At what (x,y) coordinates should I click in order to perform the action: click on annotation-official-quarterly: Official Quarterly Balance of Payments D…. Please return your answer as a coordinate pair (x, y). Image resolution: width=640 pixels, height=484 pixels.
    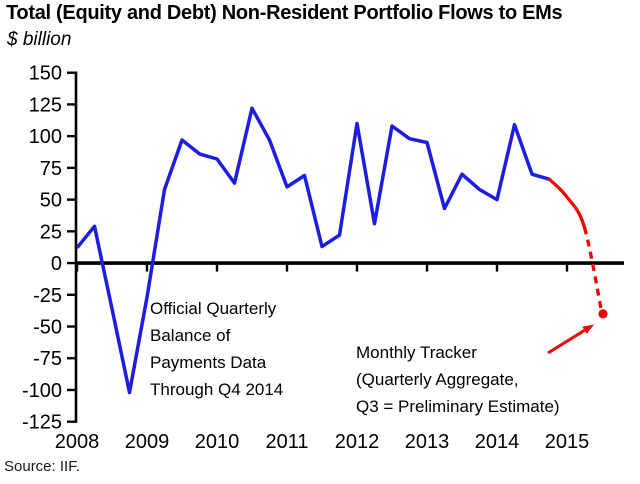
    Looking at the image, I should click on (217, 349).